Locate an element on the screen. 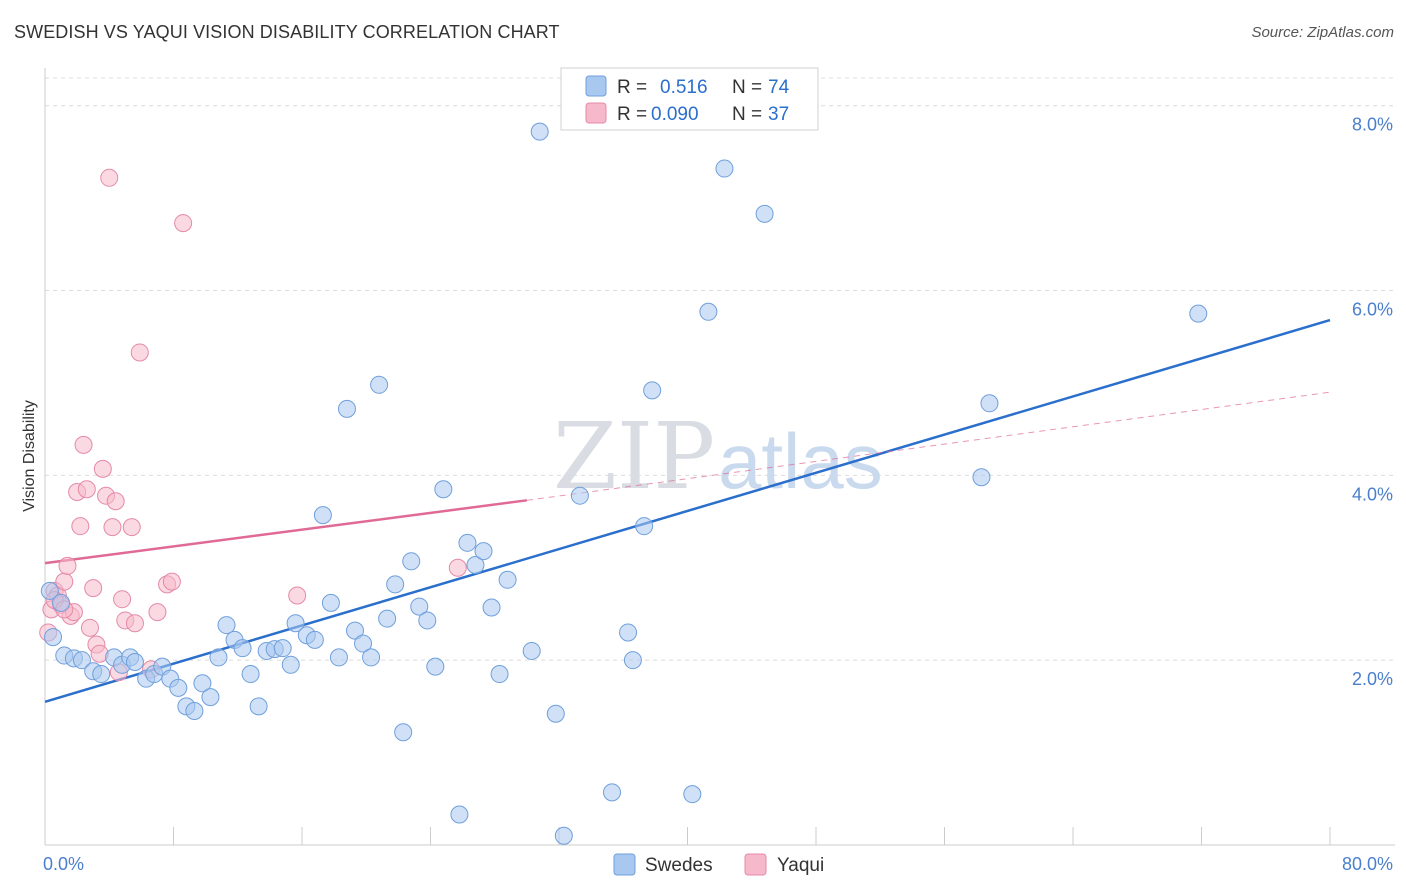 This screenshot has width=1406, height=892. legend-n-value-yaqui: 37 is located at coordinates (778, 114).